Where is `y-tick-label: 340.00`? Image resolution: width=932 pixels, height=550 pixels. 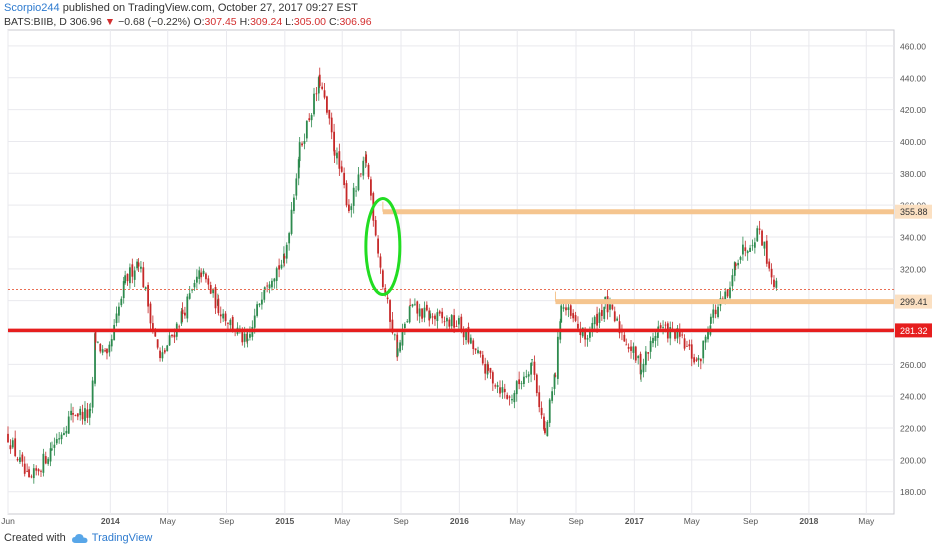 y-tick-label: 340.00 is located at coordinates (913, 237).